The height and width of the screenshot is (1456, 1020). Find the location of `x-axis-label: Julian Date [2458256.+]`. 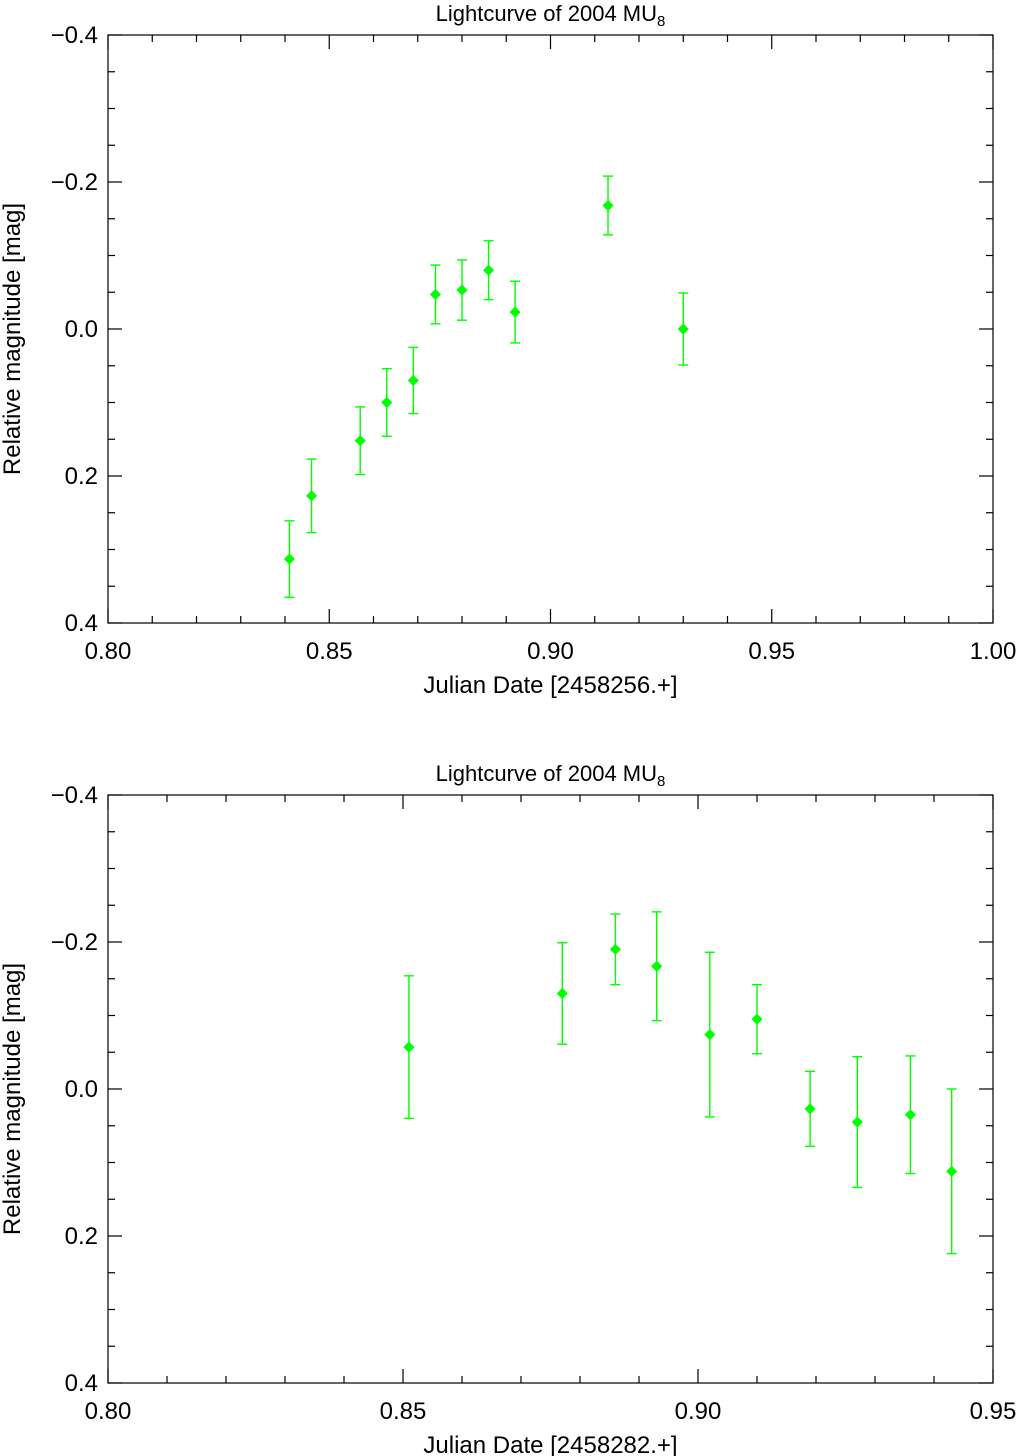

x-axis-label: Julian Date [2458256.+] is located at coordinates (550, 685).